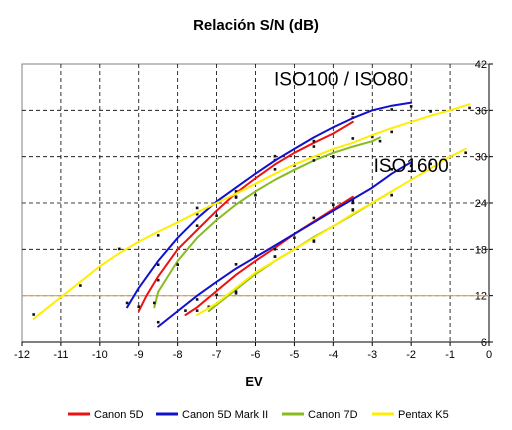 The height and width of the screenshot is (430, 512). Describe the element at coordinates (254, 381) in the screenshot. I see `x-axis-title: EV` at that location.